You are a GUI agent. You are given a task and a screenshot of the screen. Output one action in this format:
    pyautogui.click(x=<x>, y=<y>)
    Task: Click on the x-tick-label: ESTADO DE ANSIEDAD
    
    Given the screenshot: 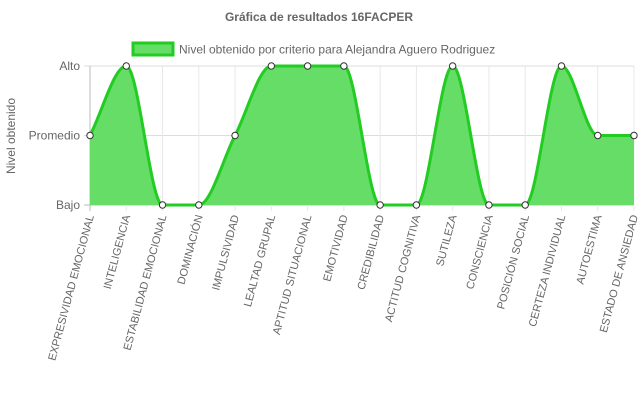 What is the action you would take?
    pyautogui.click(x=618, y=274)
    